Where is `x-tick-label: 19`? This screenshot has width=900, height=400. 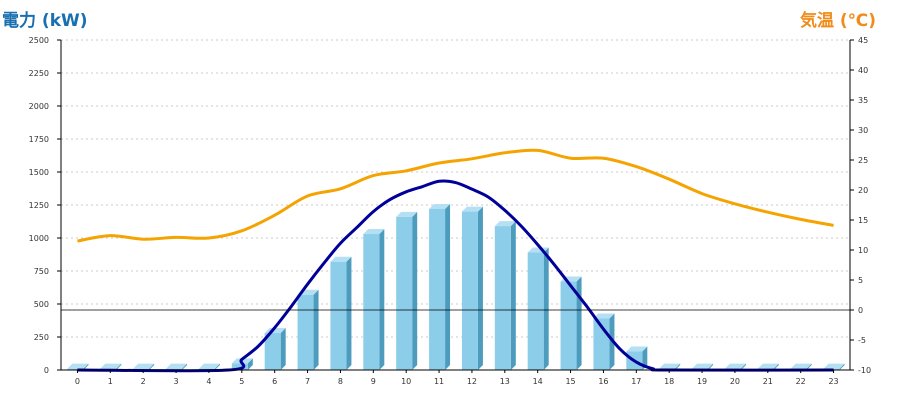 x-tick-label: 19 is located at coordinates (702, 381).